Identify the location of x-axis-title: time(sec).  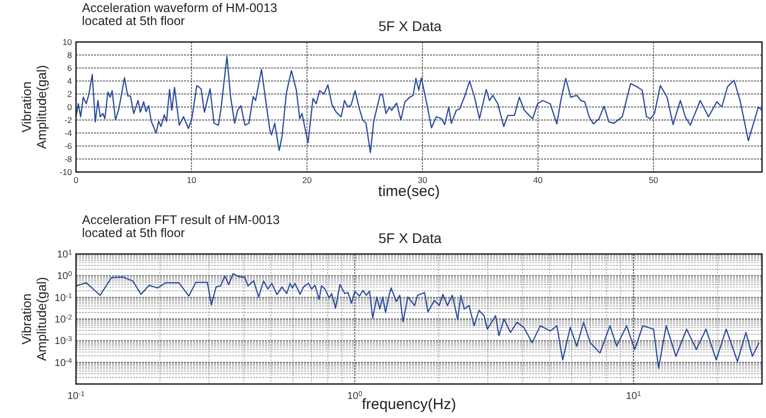
(409, 191).